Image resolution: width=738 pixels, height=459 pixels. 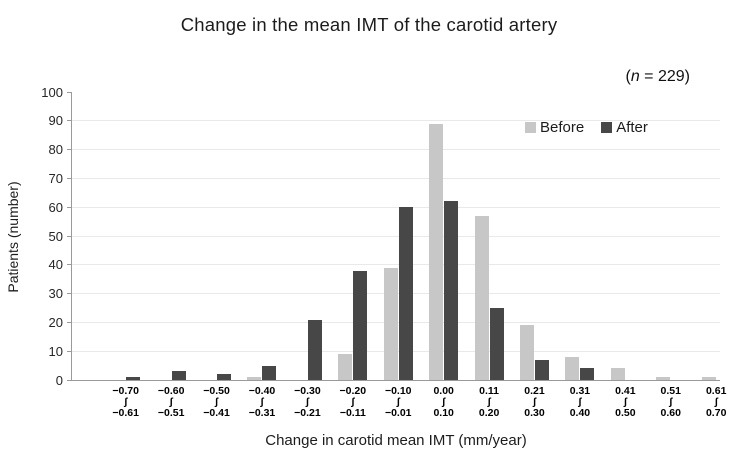 I want to click on x-tick-label: 0.51 ʃ 0.60, so click(x=670, y=402).